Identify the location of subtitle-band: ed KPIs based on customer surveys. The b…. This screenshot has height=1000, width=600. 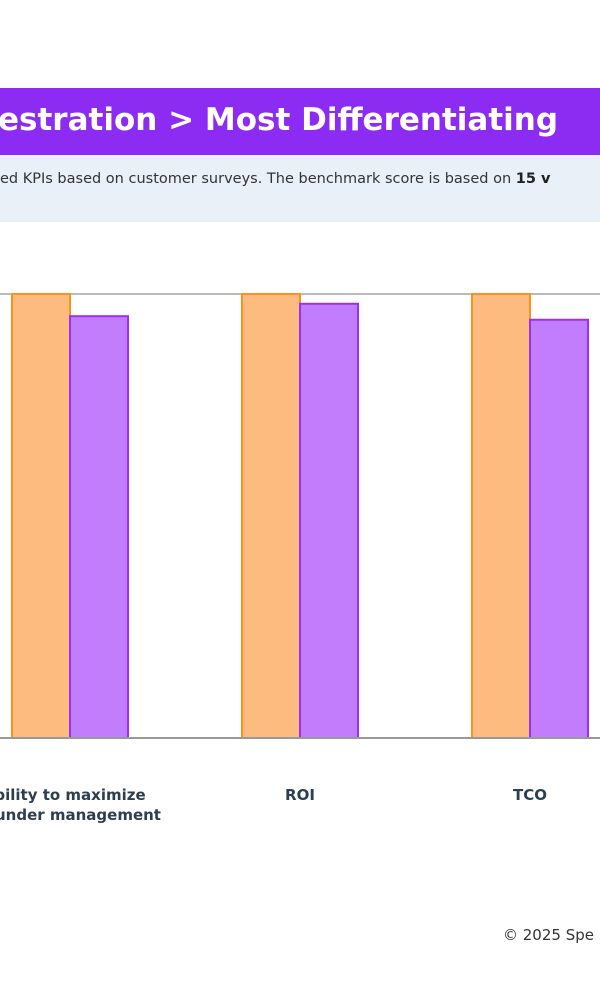
(300, 188).